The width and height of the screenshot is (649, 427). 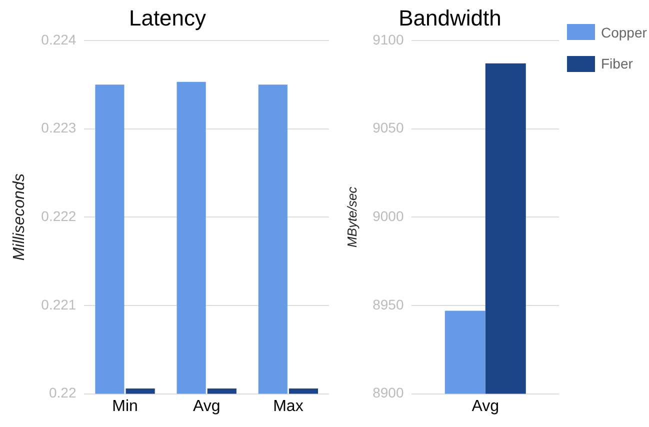 I want to click on y-tick-label: 9050, so click(x=388, y=128).